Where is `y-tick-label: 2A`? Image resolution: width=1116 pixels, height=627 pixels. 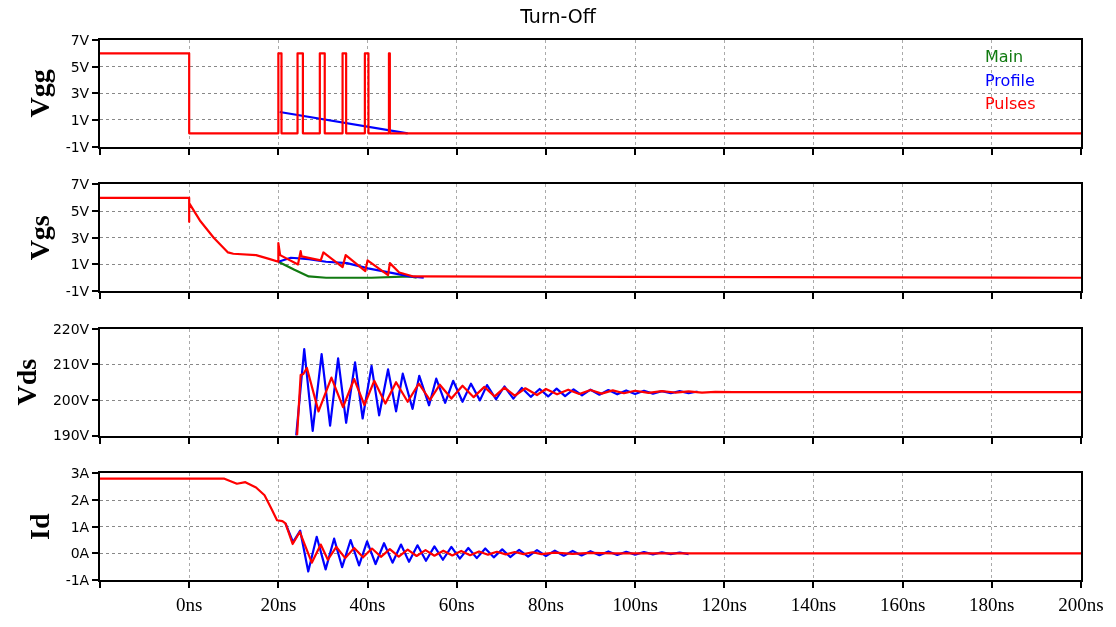
y-tick-label: 2A is located at coordinates (80, 499).